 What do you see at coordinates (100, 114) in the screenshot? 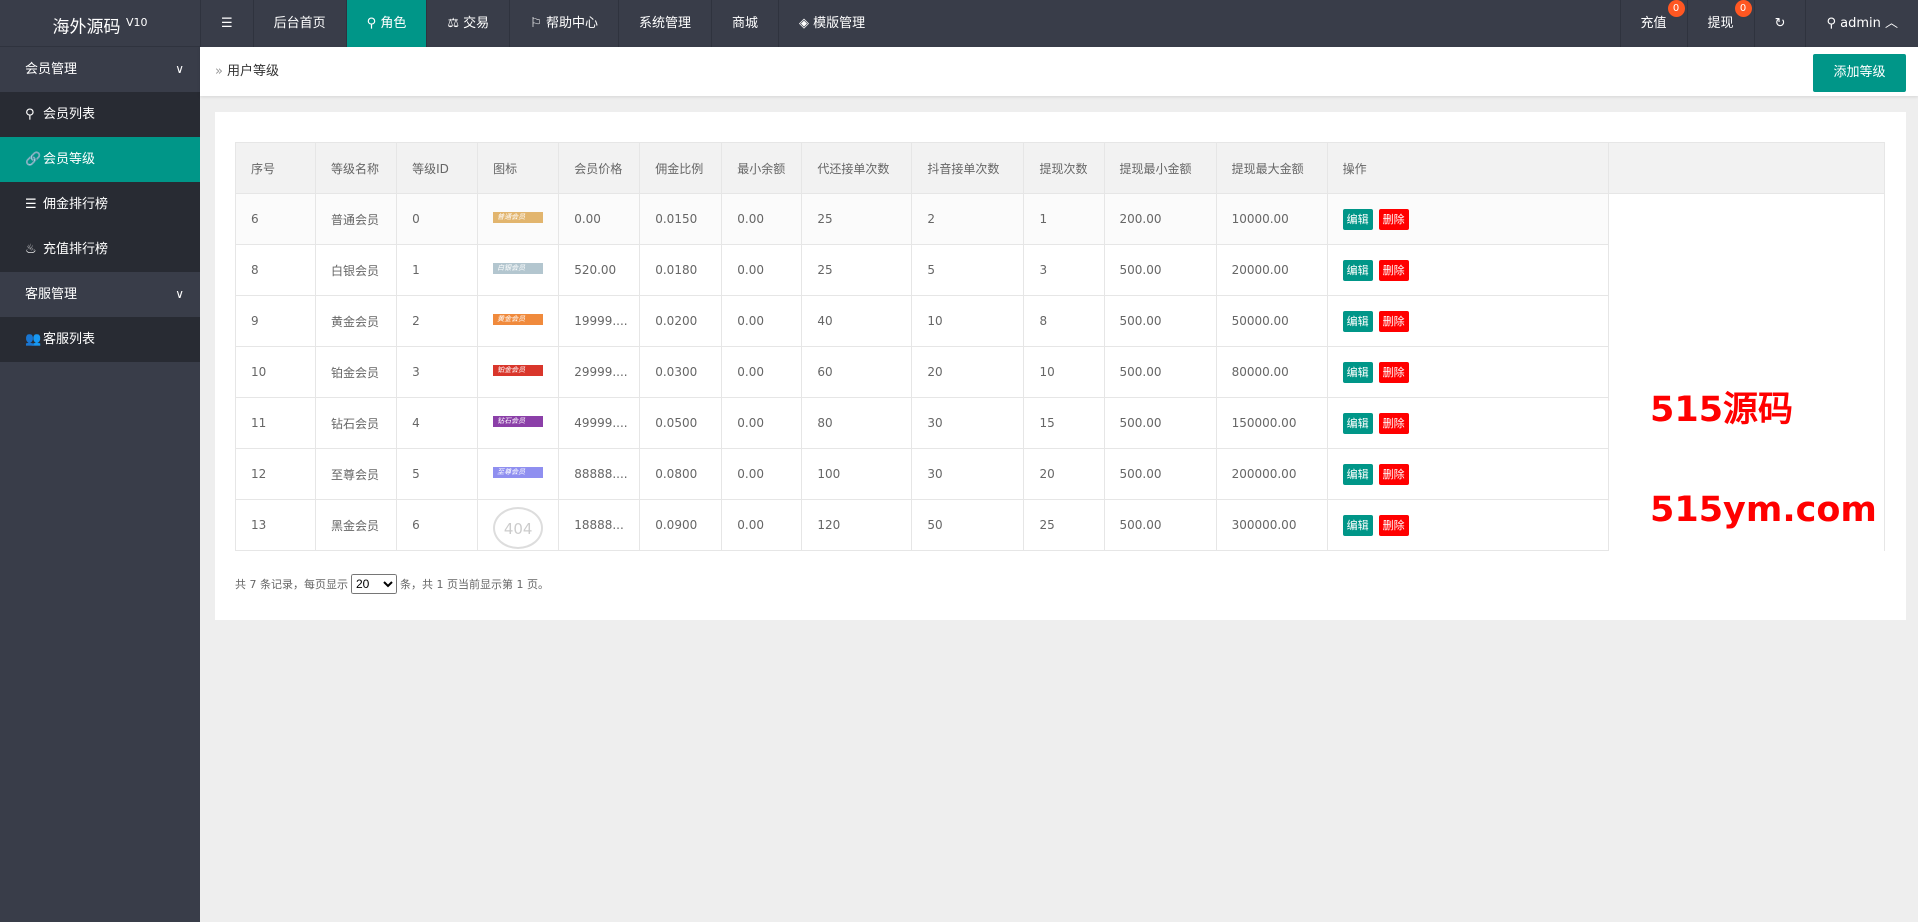
I see `sidebar-item-0-0: ⚲ 会员列表` at bounding box center [100, 114].